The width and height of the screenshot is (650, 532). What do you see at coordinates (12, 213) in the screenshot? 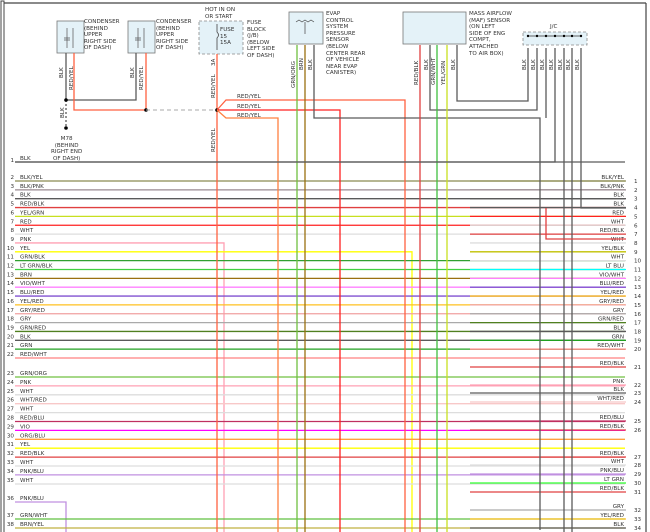
I see `left-wire-number: 6` at bounding box center [12, 213].